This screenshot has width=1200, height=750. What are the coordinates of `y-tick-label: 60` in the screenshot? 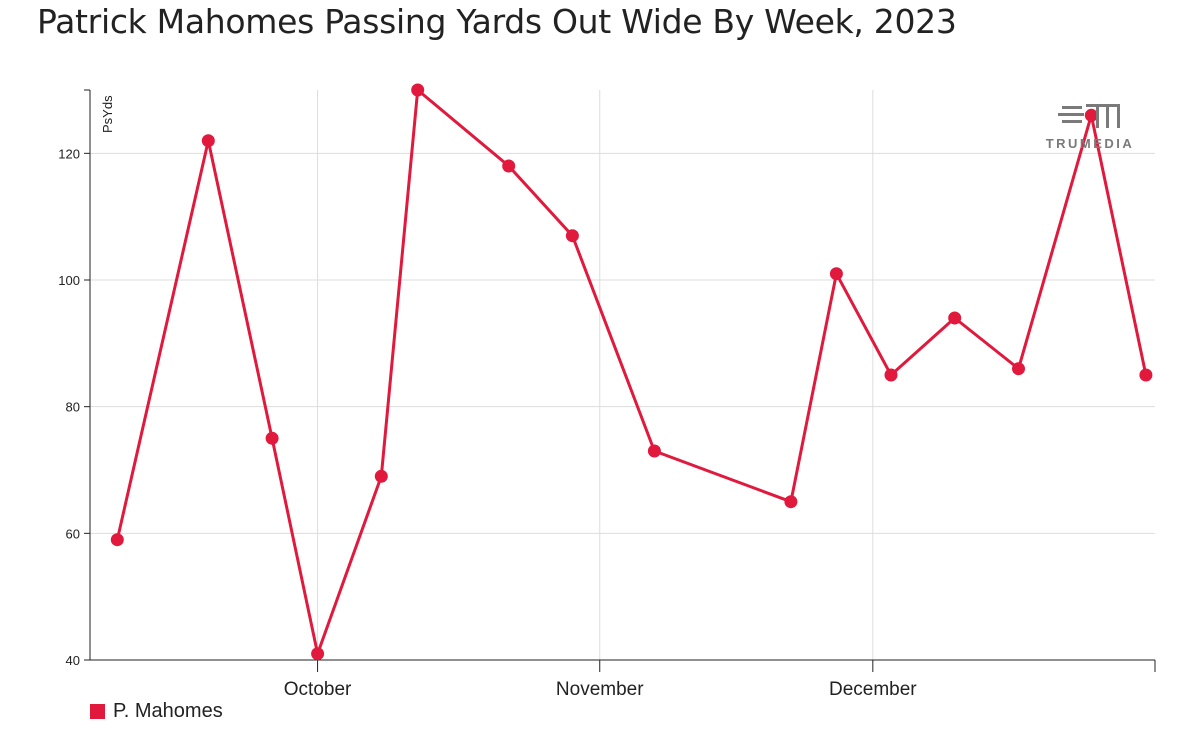 It's located at (73, 533).